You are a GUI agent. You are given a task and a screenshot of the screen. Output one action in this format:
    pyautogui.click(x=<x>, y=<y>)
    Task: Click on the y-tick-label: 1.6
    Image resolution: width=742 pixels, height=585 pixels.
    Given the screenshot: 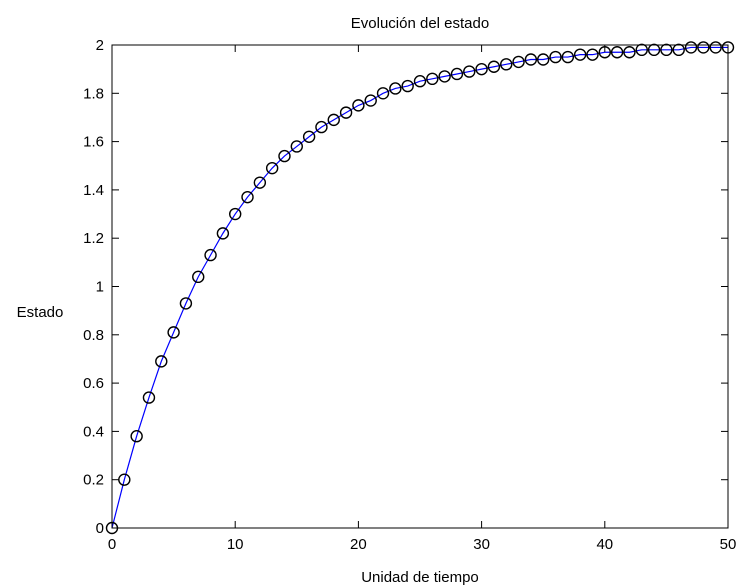 What is the action you would take?
    pyautogui.click(x=93, y=142)
    